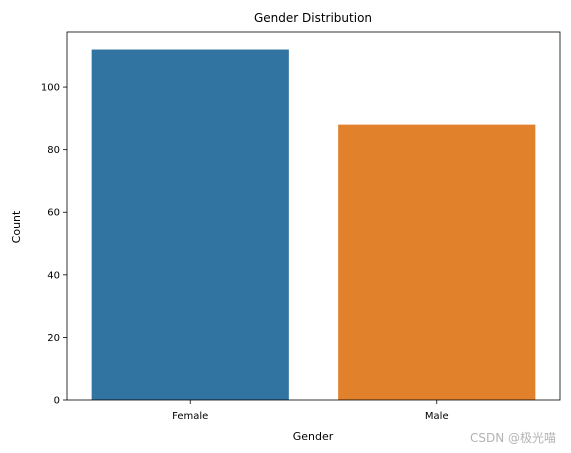 Image resolution: width=571 pixels, height=453 pixels. Describe the element at coordinates (53, 213) in the screenshot. I see `y-tick-label: 60` at that location.